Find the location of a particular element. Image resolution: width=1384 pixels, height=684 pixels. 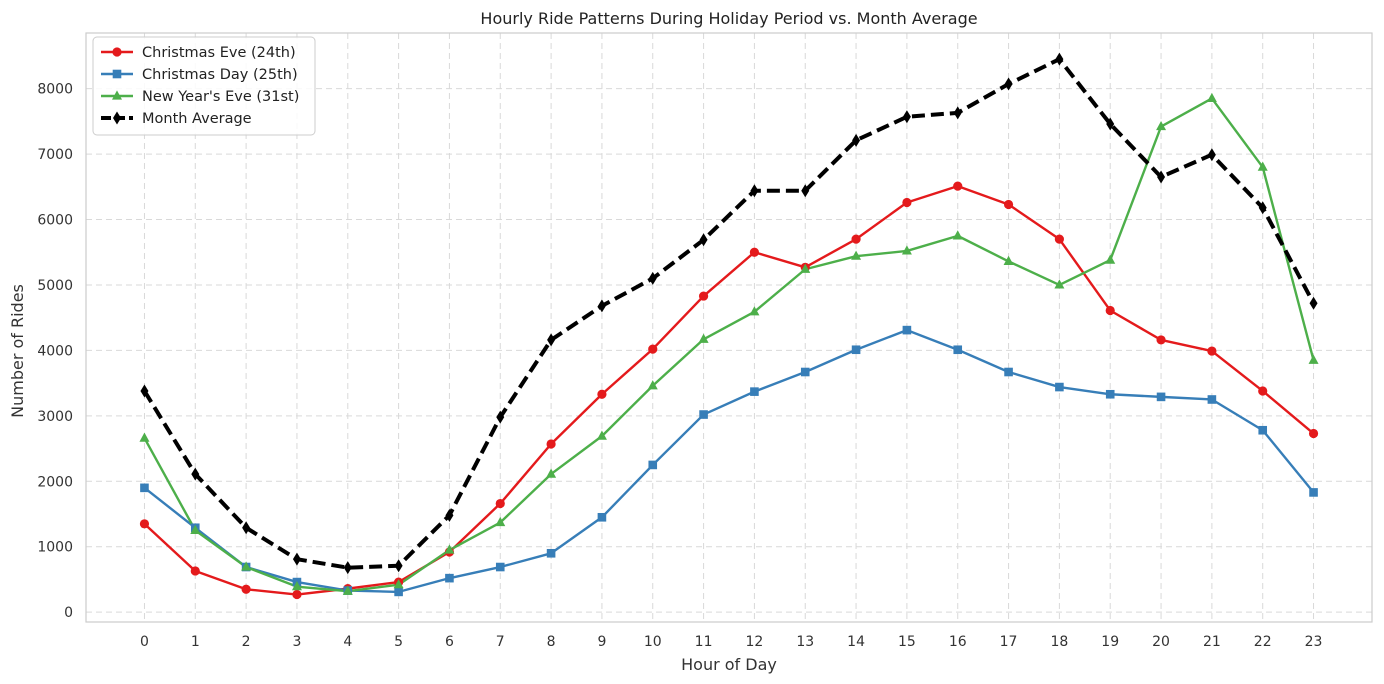

y-tick-label: 4000 is located at coordinates (55, 351).